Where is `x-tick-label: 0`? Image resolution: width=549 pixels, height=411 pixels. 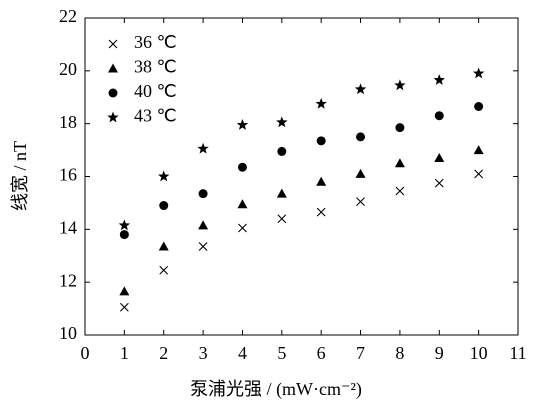 x-tick-label: 0 is located at coordinates (85, 353).